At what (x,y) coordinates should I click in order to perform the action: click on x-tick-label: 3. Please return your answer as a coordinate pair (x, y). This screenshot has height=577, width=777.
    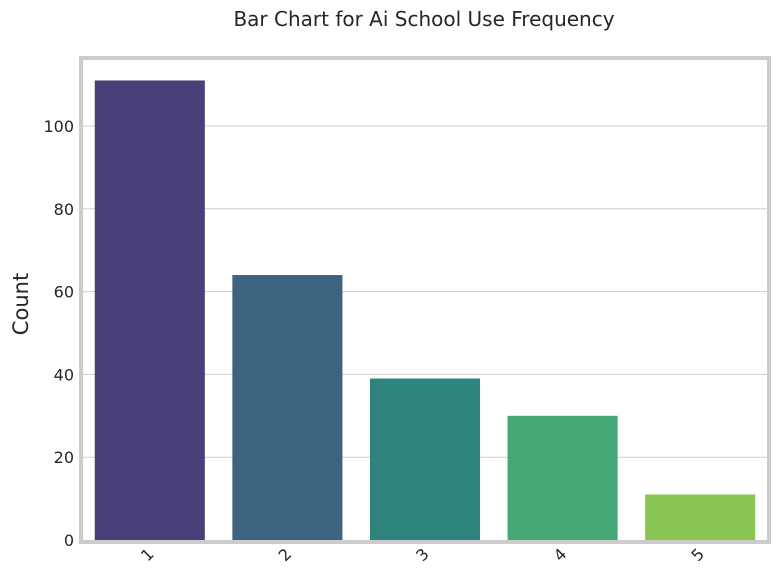
    Looking at the image, I should click on (422, 554).